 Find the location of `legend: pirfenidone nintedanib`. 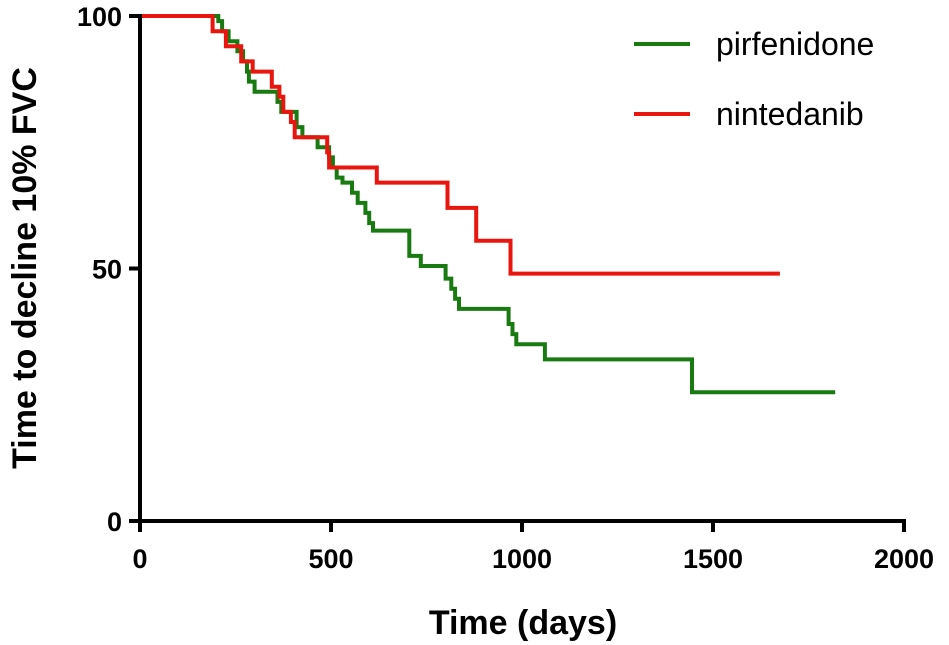

legend: pirfenidone nintedanib is located at coordinates (754, 79).